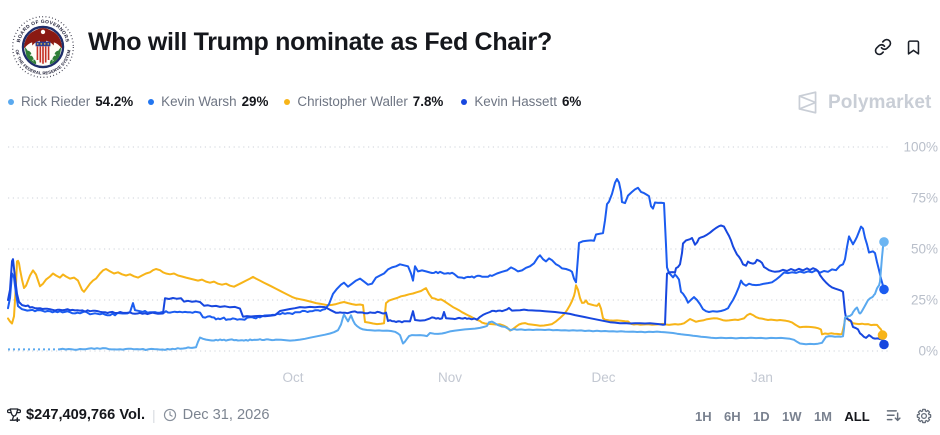  What do you see at coordinates (928, 351) in the screenshot?
I see `svg-text: 0%` at bounding box center [928, 351].